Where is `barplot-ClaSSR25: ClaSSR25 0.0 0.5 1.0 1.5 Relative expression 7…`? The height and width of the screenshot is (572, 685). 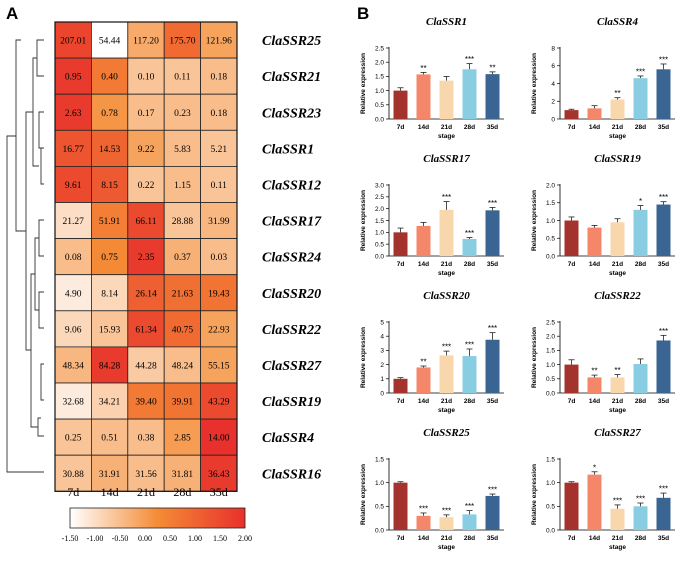
barplot-ClaSSR25: ClaSSR25 0.0 0.5 1.0 1.5 Relative expression 7… is located at coordinates (432, 489).